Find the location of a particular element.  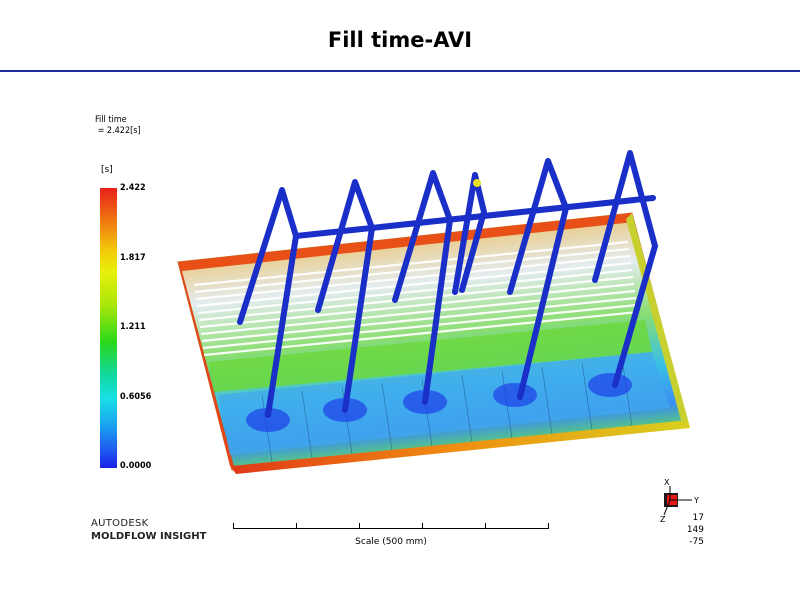

result-label: Fill time = 2.422[s] is located at coordinates (118, 126).